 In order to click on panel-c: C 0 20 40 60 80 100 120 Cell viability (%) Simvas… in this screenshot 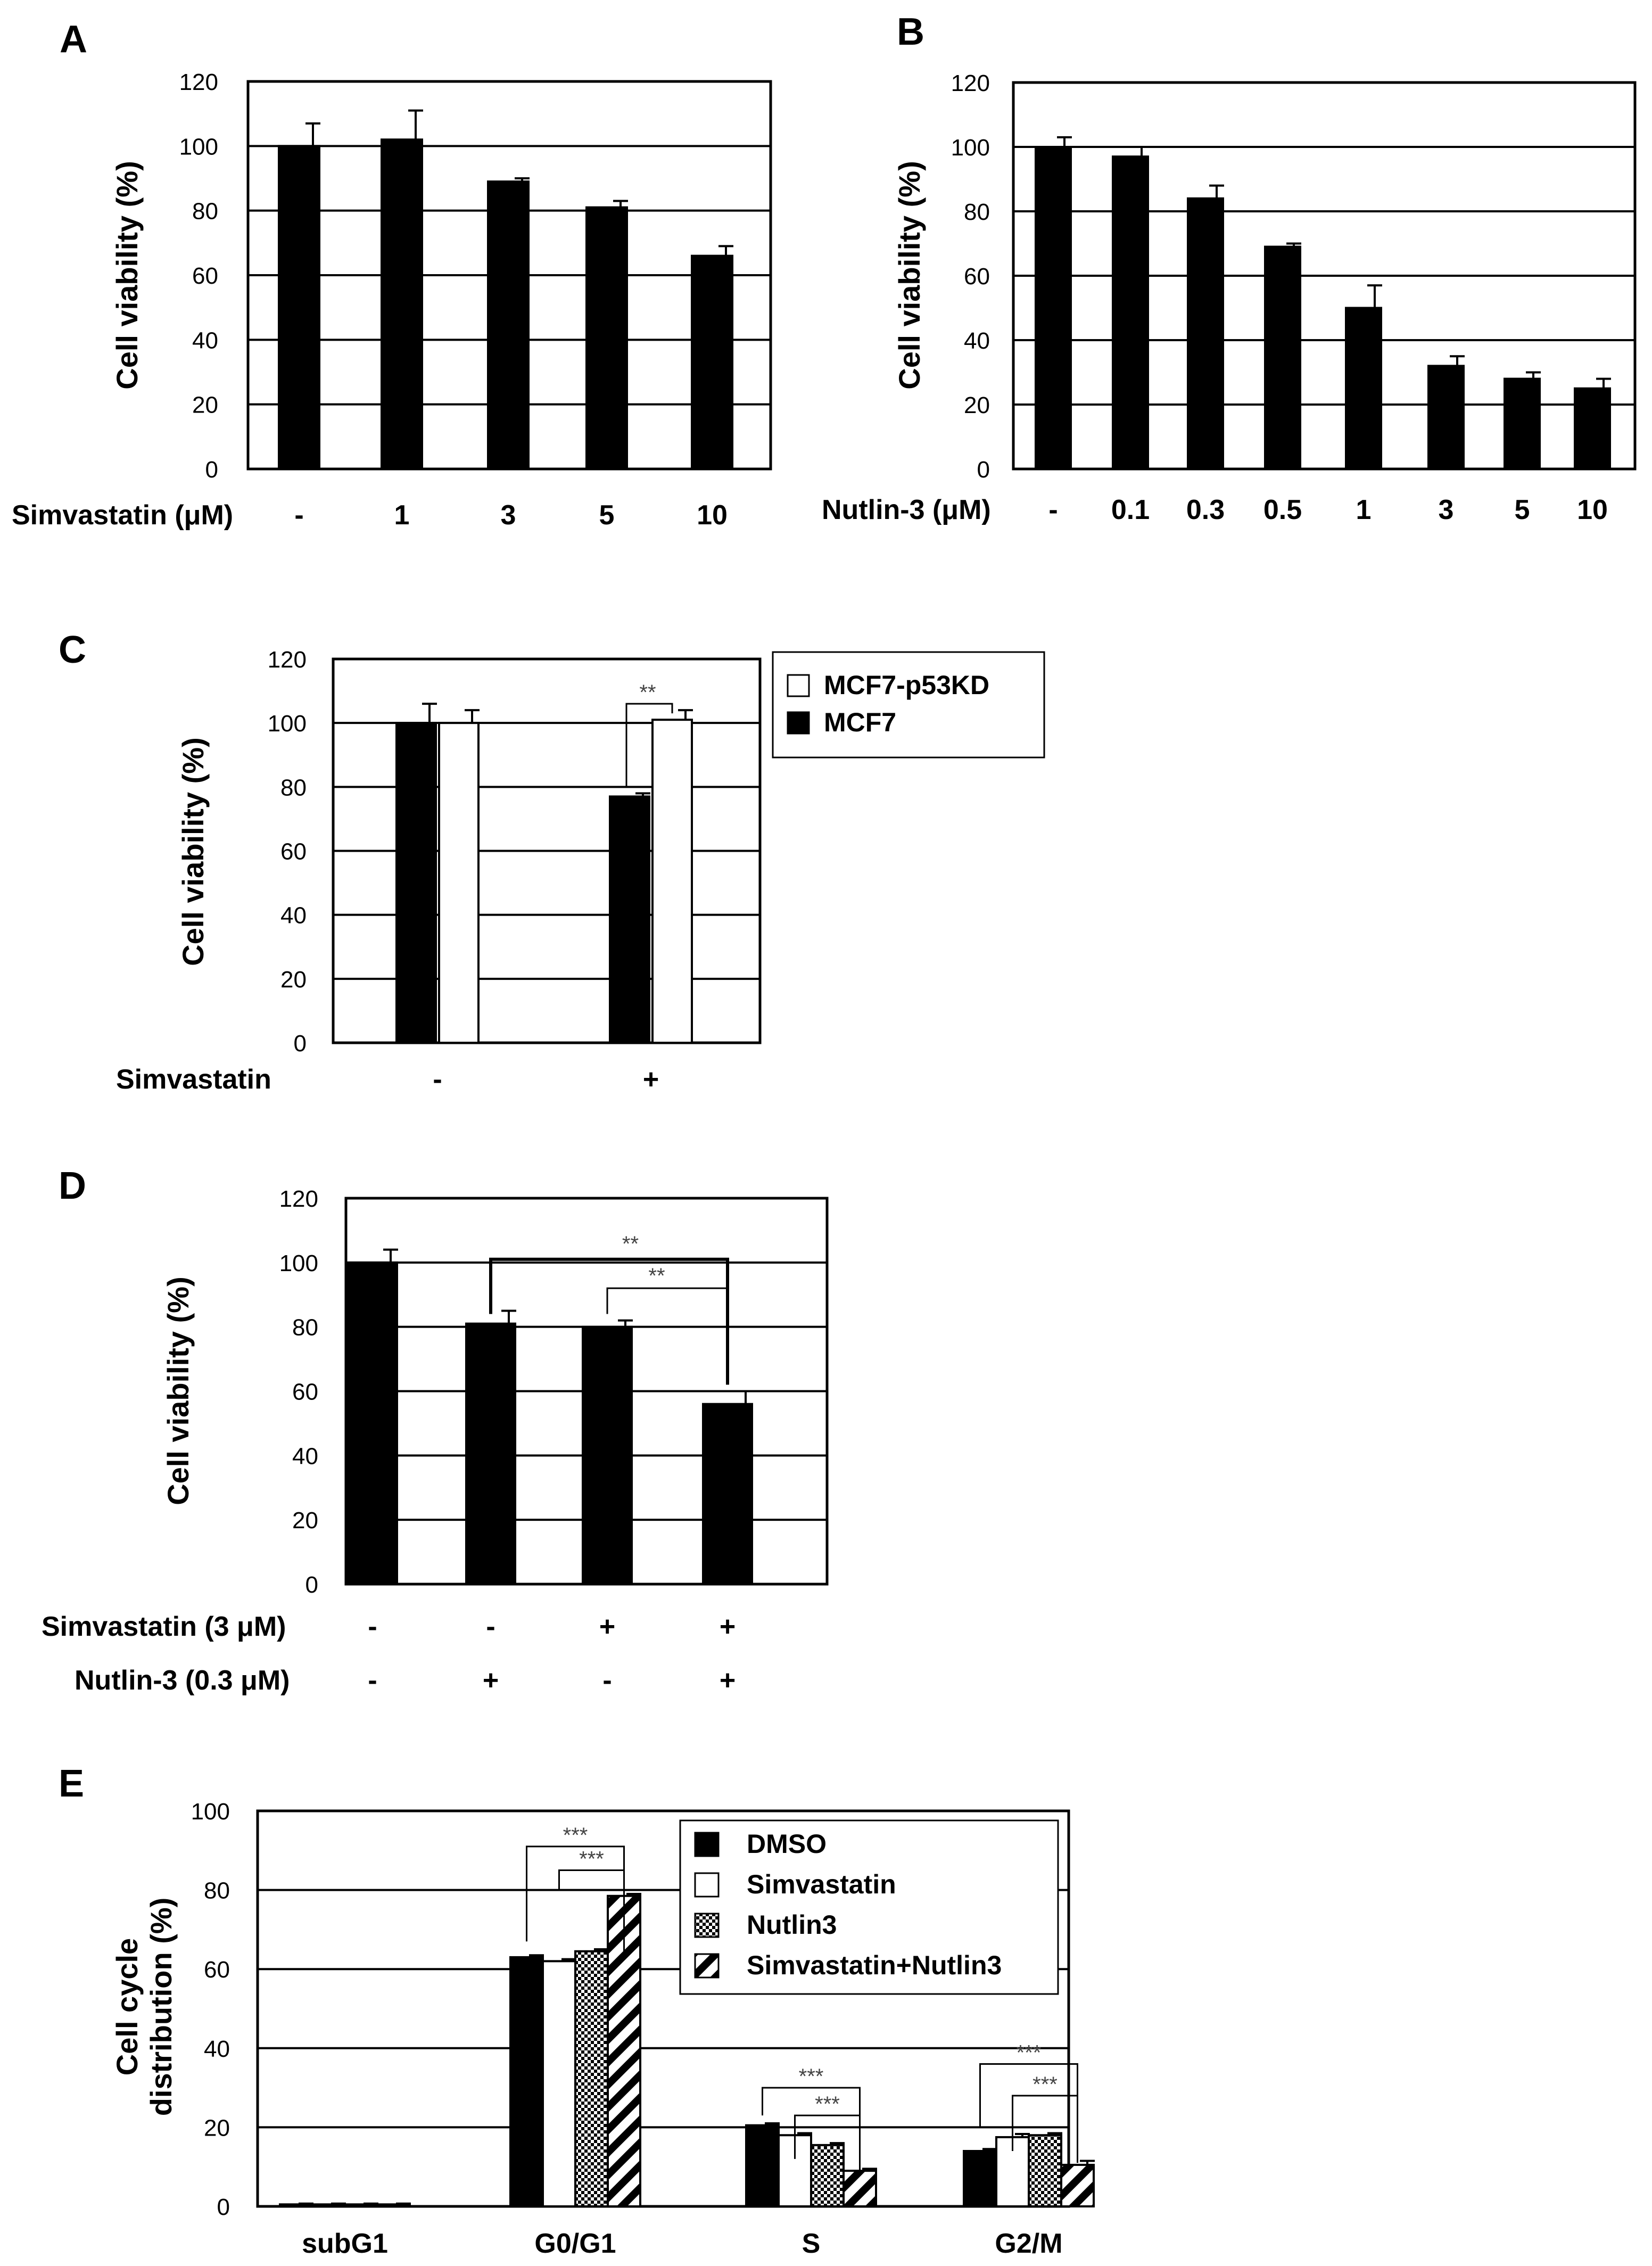, I will do `click(552, 862)`.